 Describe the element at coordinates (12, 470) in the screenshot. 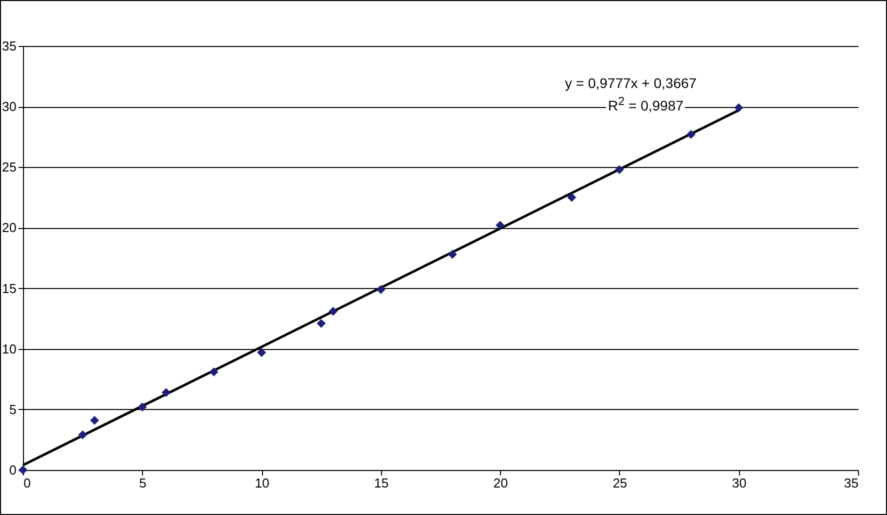

I see `y-tick-label: 0` at that location.